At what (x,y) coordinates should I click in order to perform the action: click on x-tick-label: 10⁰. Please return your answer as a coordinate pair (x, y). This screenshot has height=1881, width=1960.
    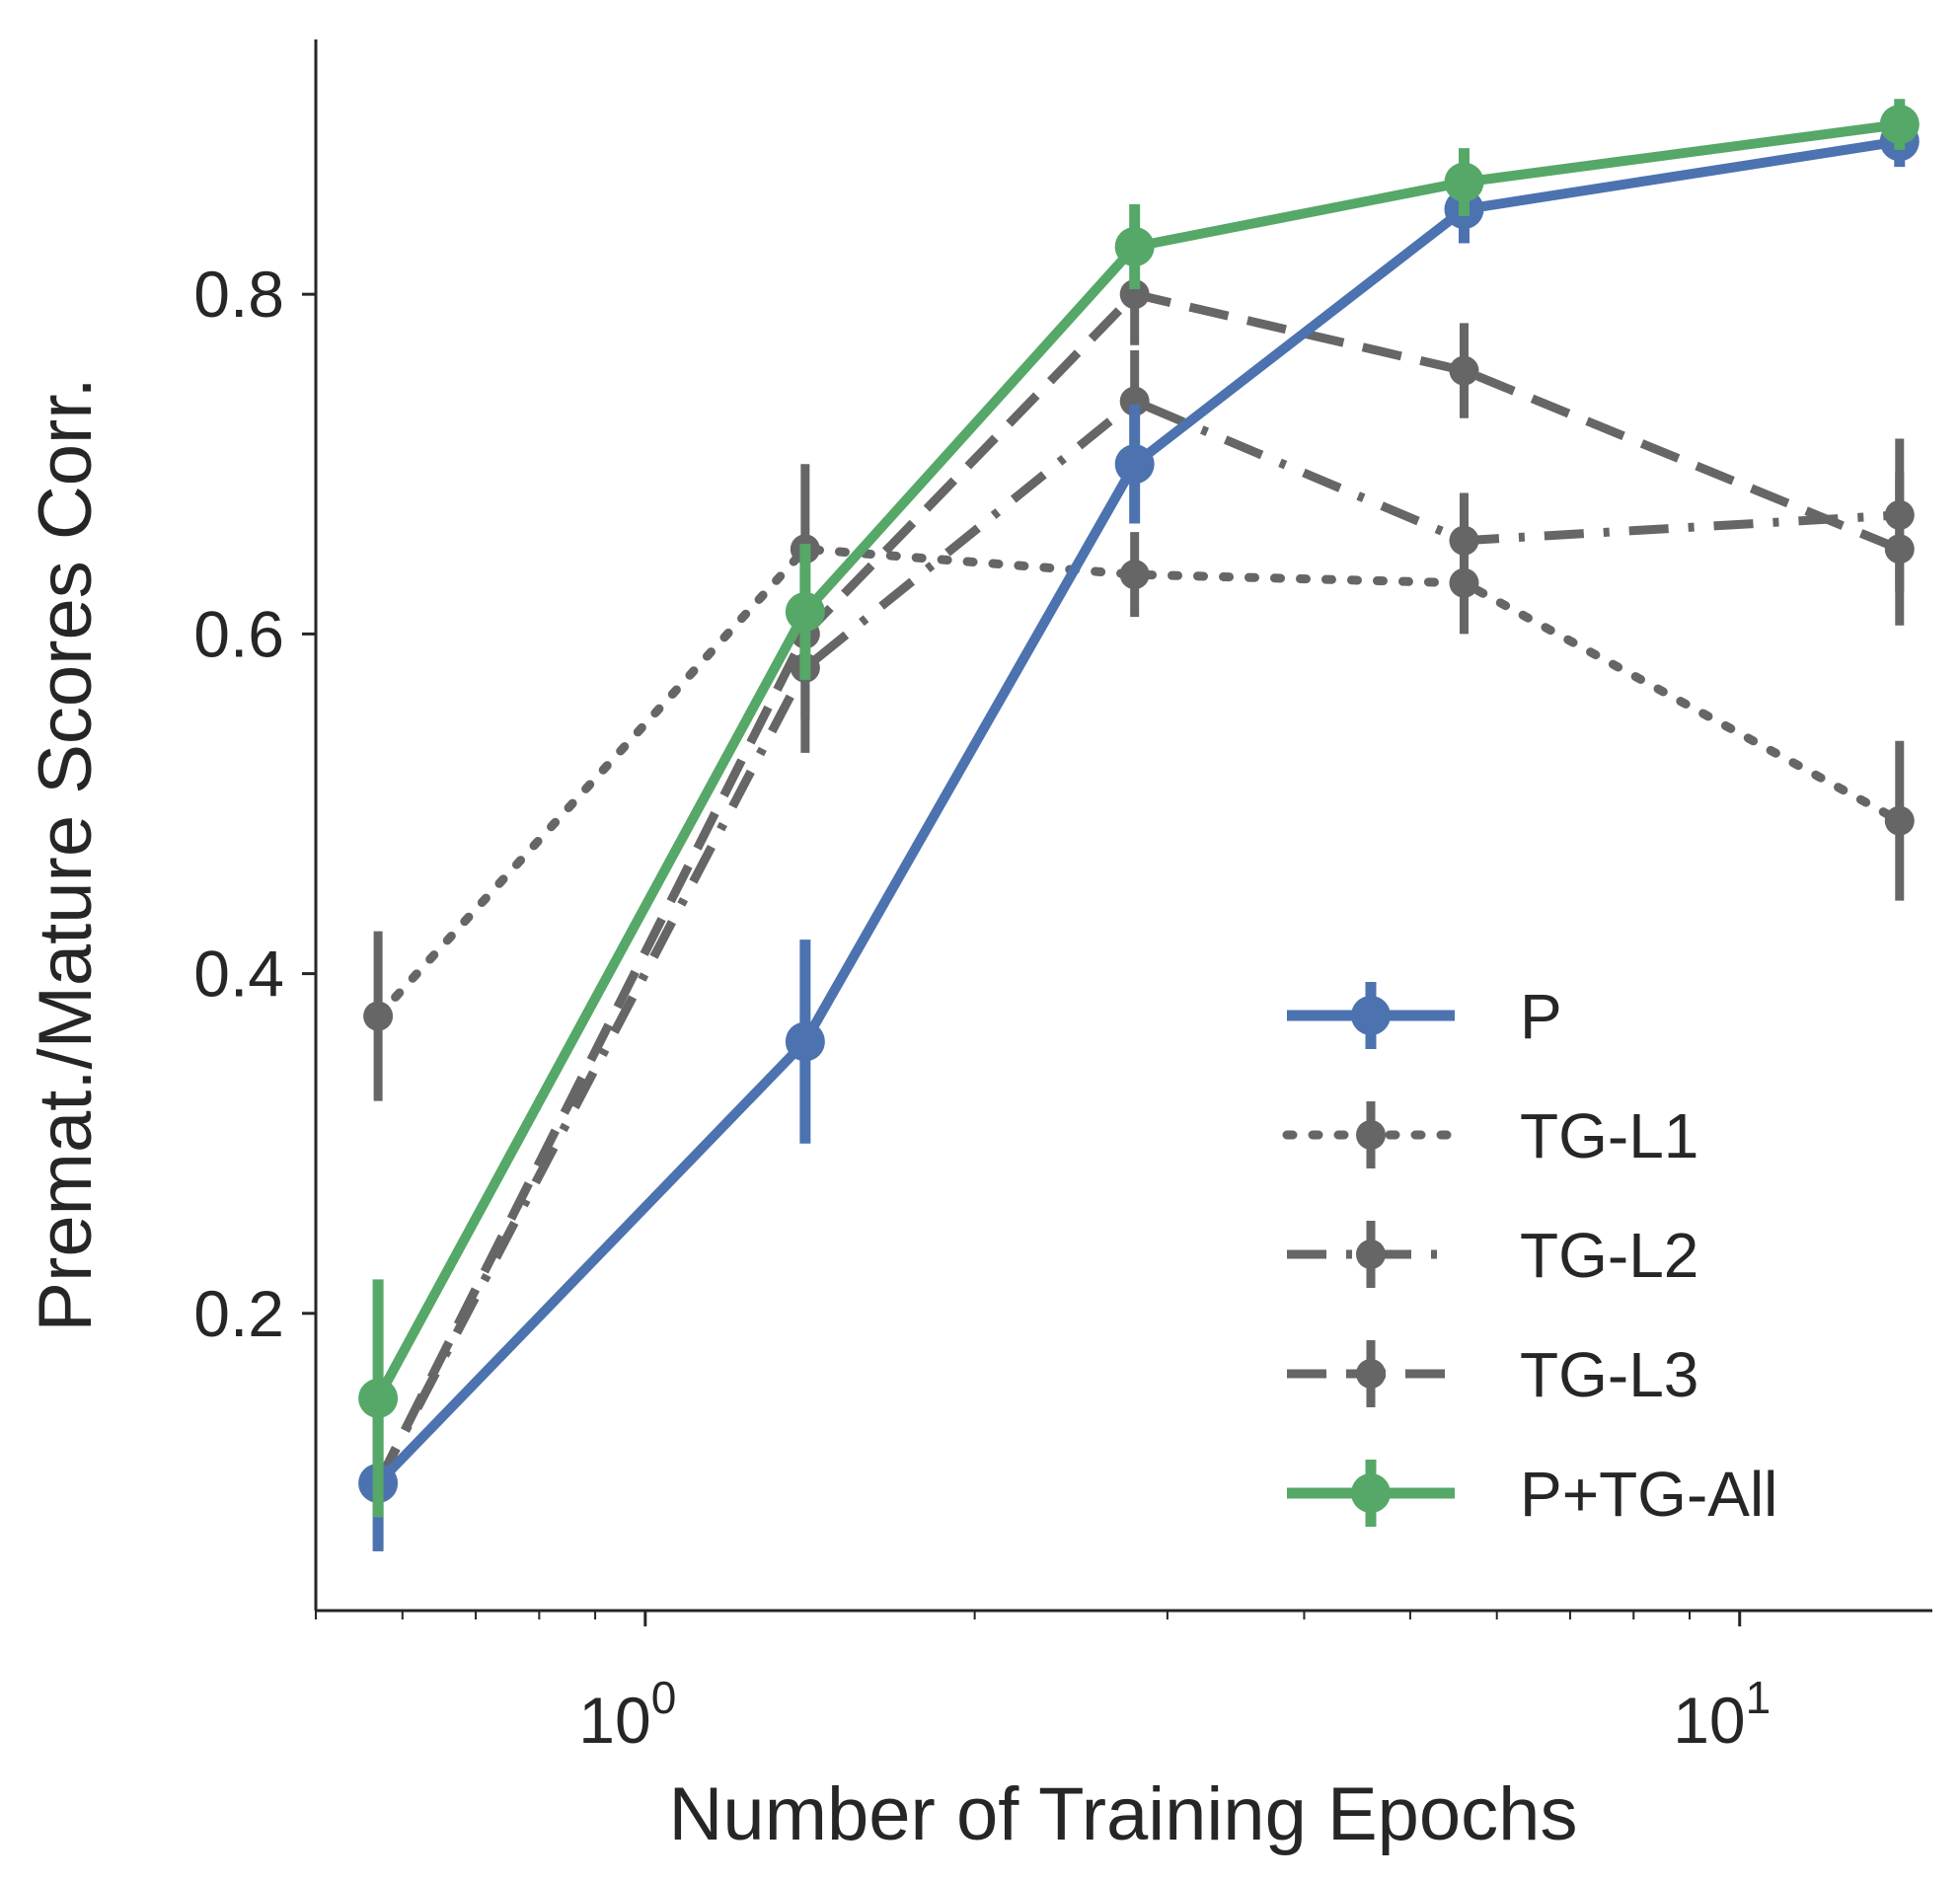
    Looking at the image, I should click on (627, 1714).